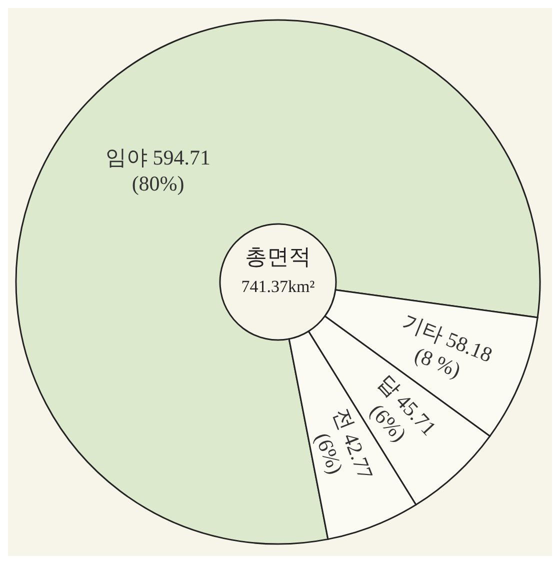 The width and height of the screenshot is (560, 564). Describe the element at coordinates (158, 171) in the screenshot. I see `slice-label: 임야 594.71 (80%)` at that location.